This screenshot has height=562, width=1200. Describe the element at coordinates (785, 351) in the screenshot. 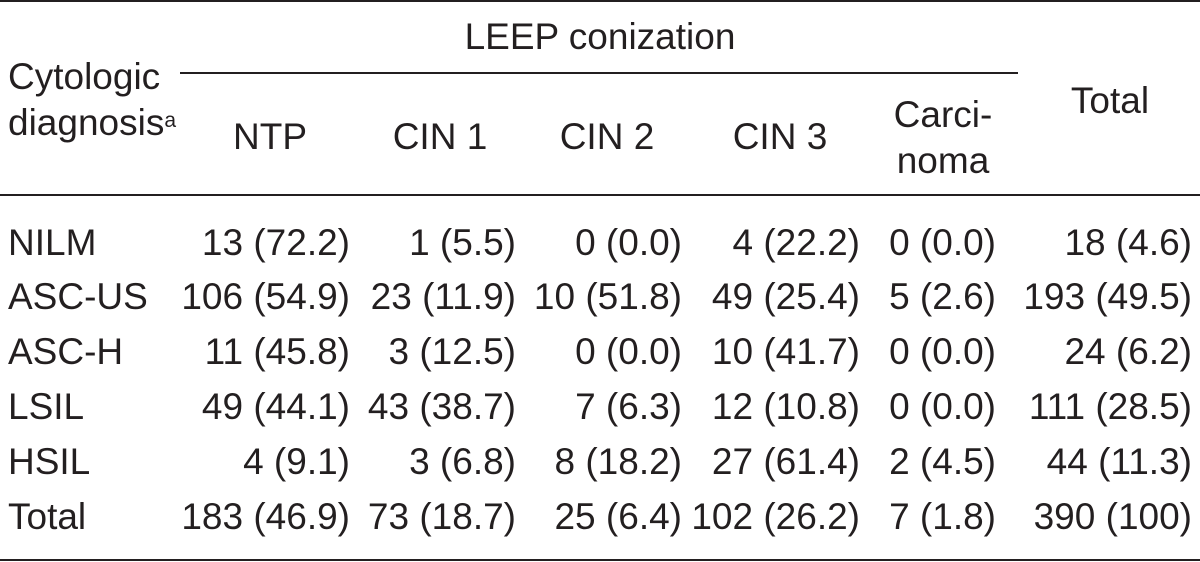

I see `table-cell: 10 (41.7)` at that location.